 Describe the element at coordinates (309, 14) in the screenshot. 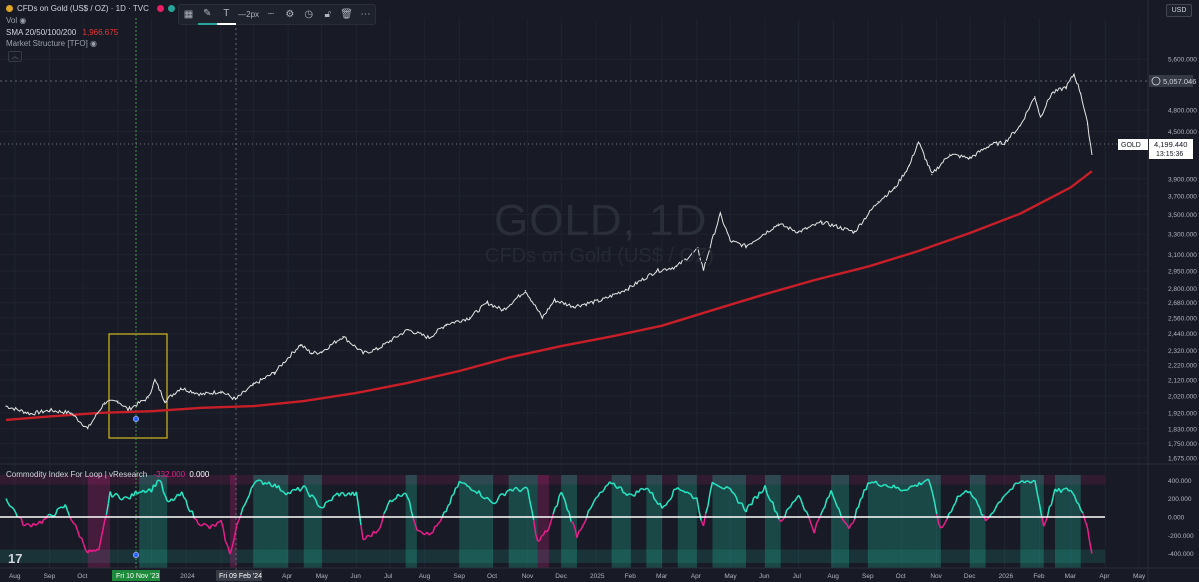

I see `alert-icon: ◷` at that location.